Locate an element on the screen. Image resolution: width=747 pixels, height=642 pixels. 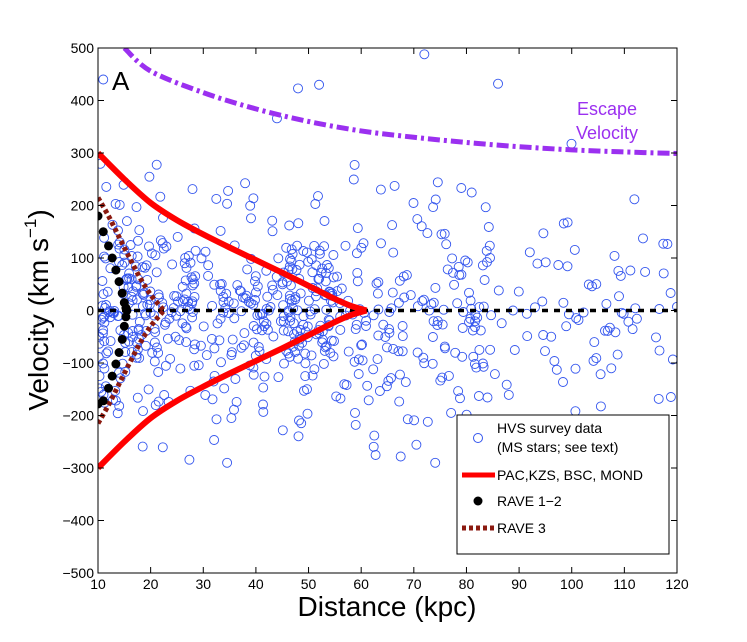
legend-label-pac: PAC,KZS, BSC, MOND is located at coordinates (570, 475).